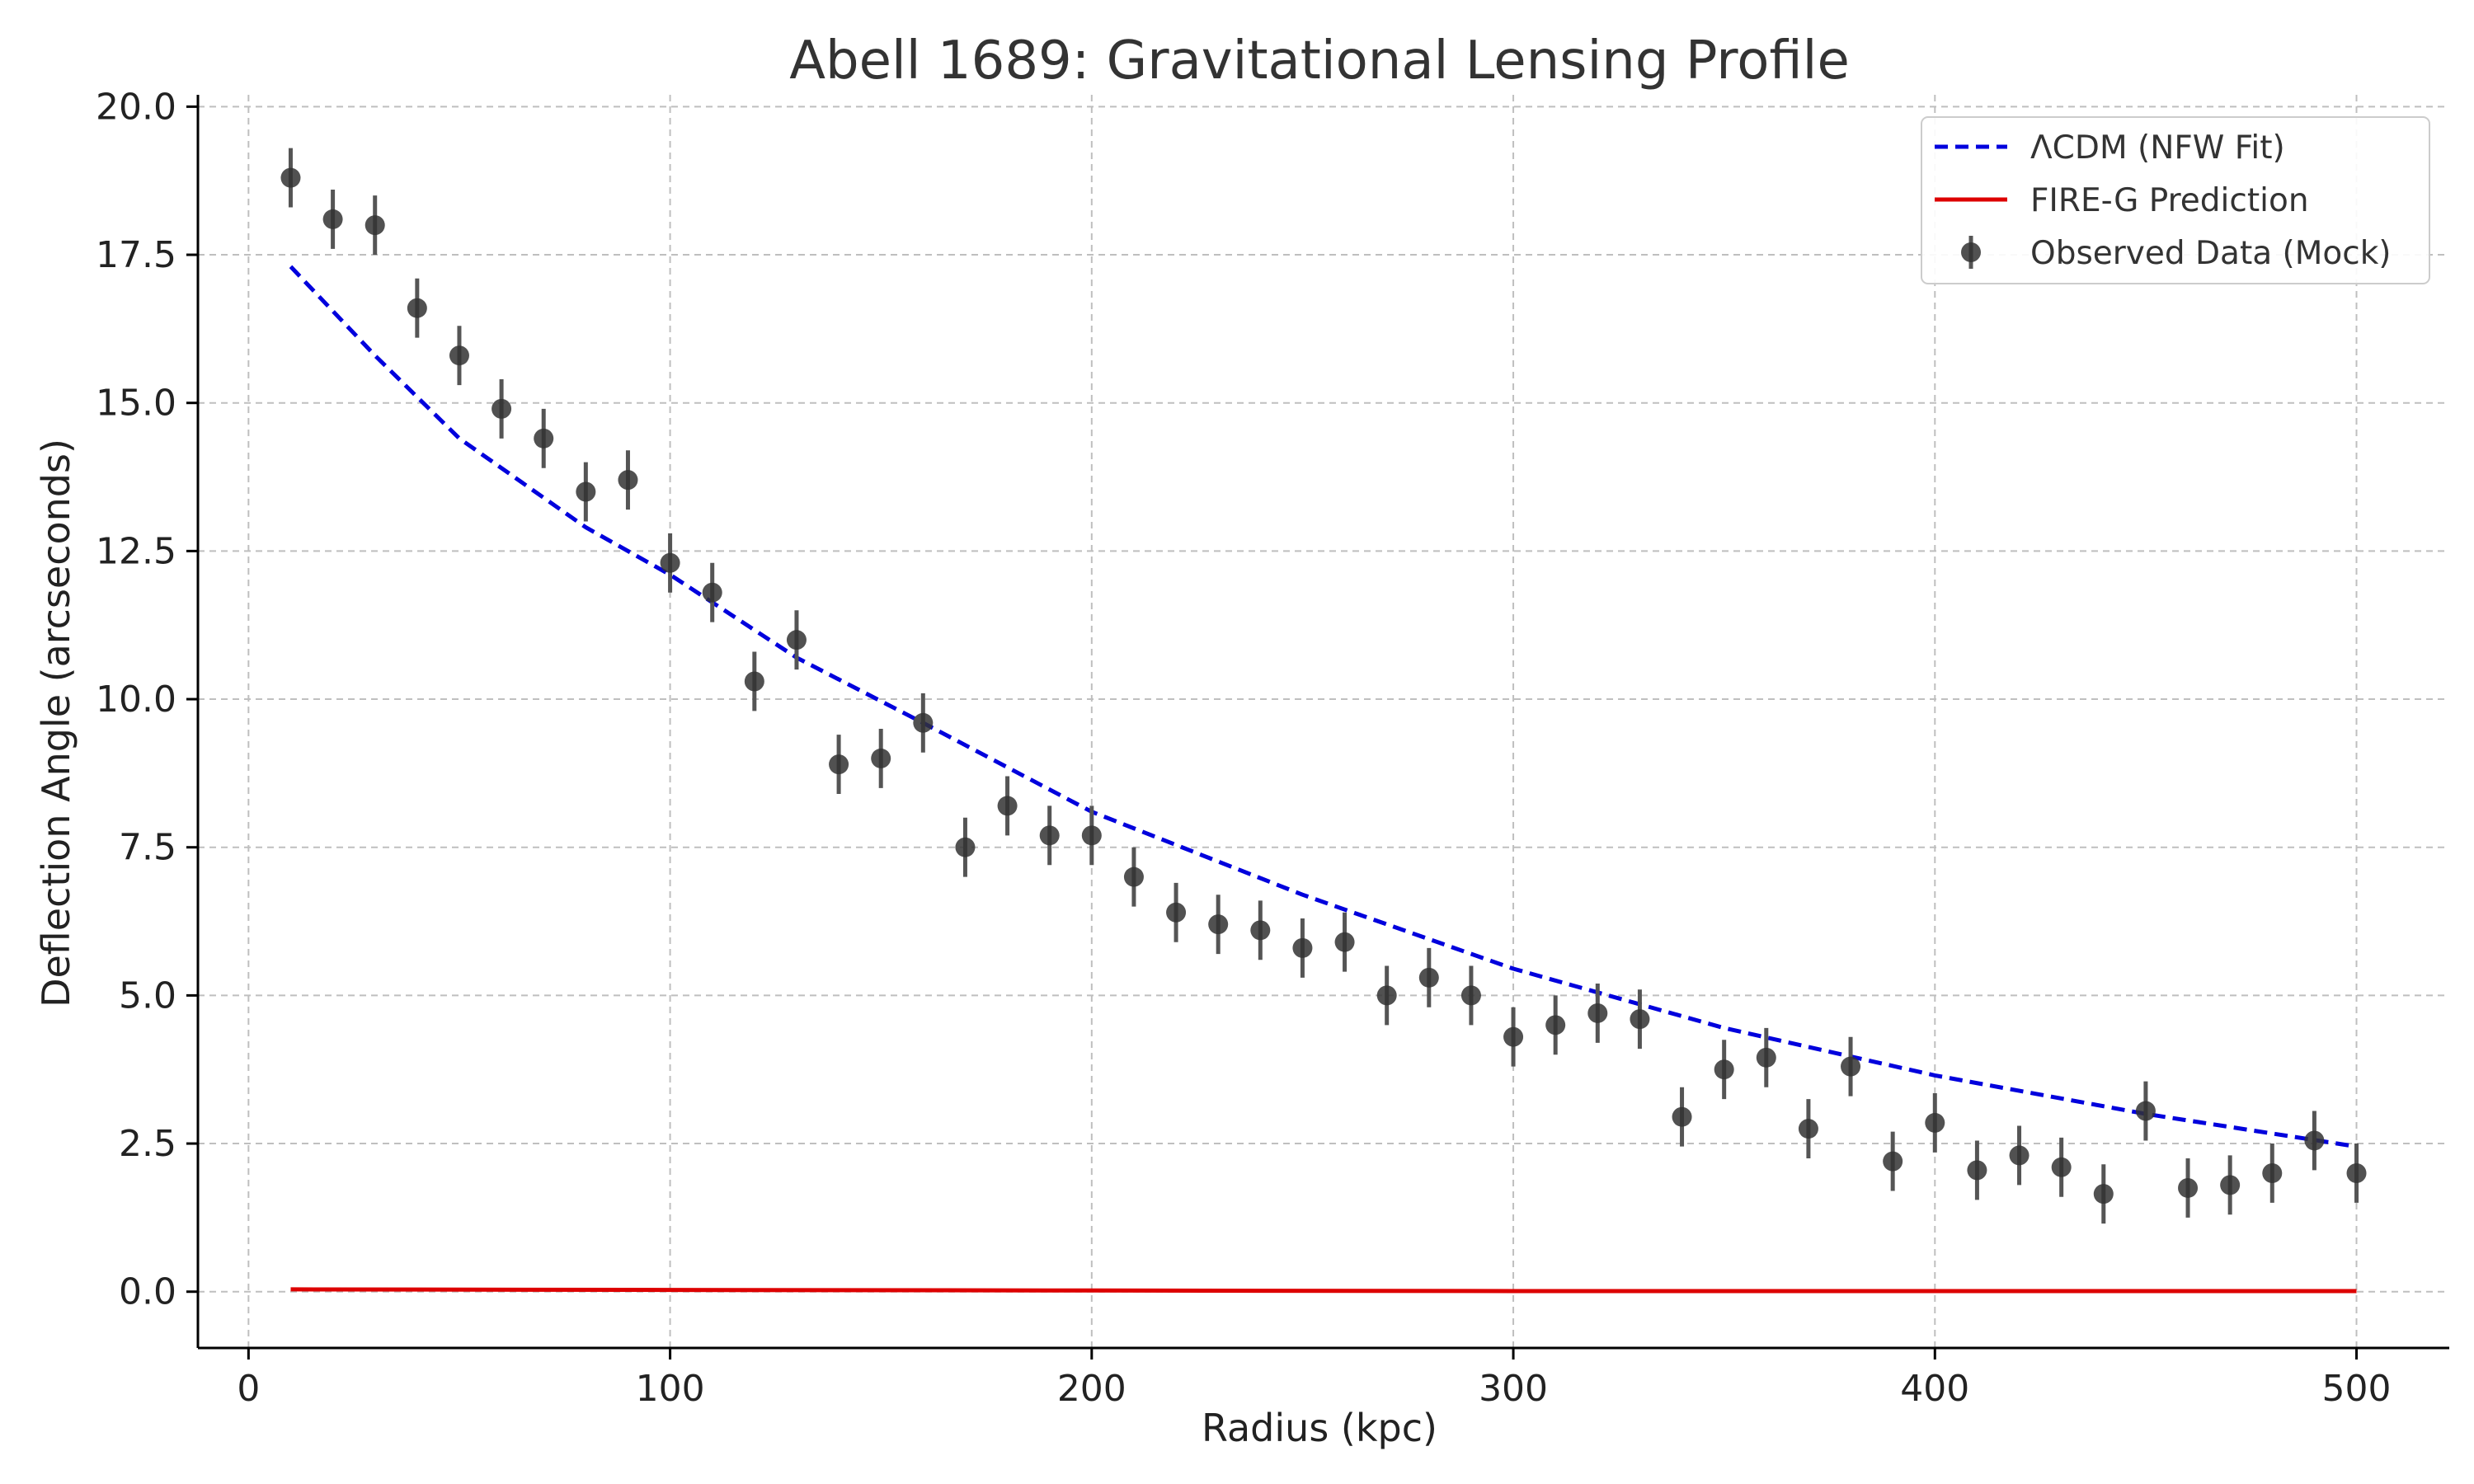 The image size is (2474, 1484). I want to click on legend-label: FIRE-G Prediction, so click(2169, 200).